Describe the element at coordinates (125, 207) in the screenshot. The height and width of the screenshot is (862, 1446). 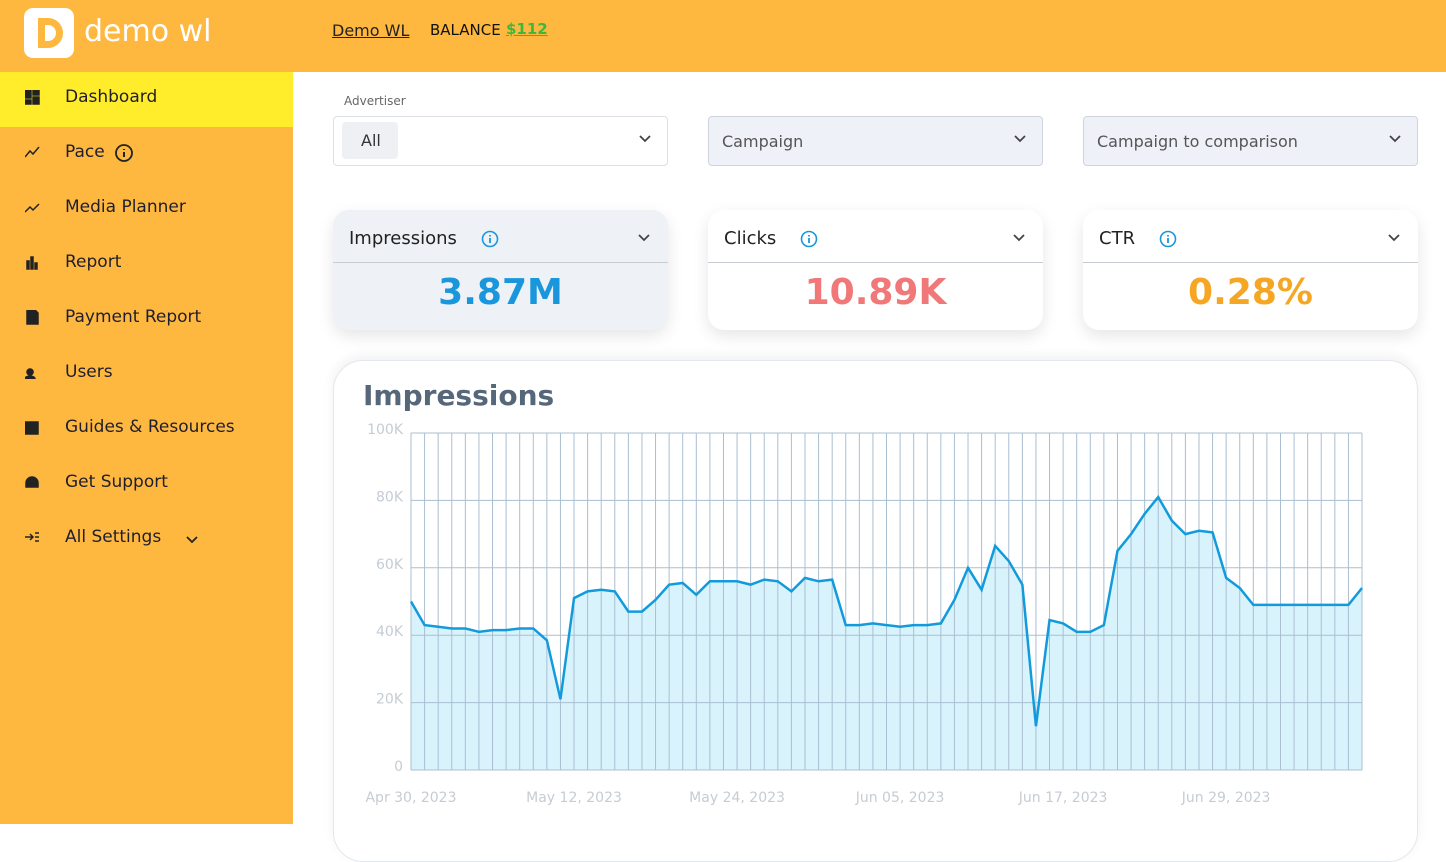
I see `nav-label: Media Planner` at that location.